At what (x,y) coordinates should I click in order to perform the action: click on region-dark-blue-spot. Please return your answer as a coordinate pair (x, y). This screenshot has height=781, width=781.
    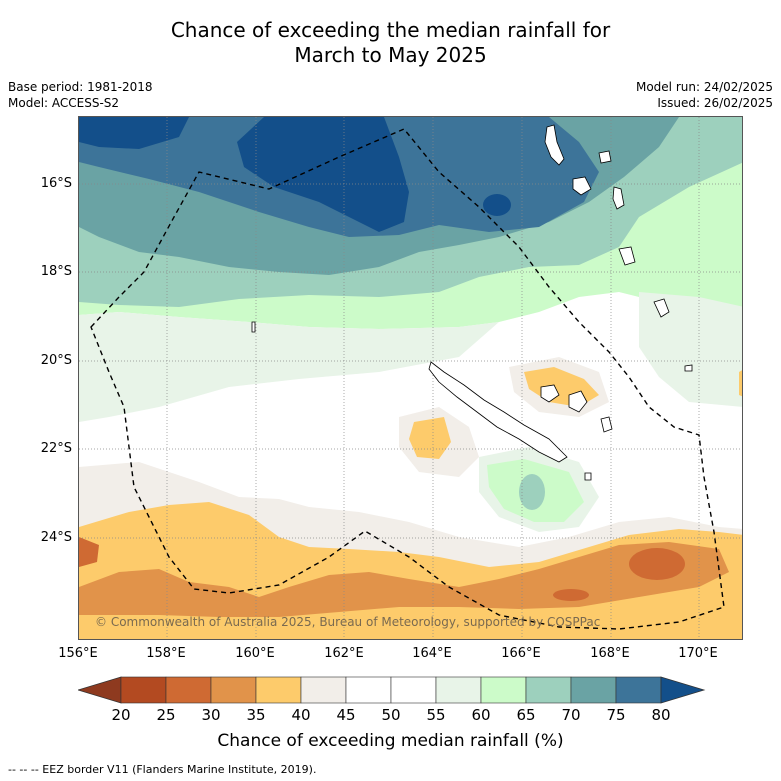
    Looking at the image, I should click on (497, 205).